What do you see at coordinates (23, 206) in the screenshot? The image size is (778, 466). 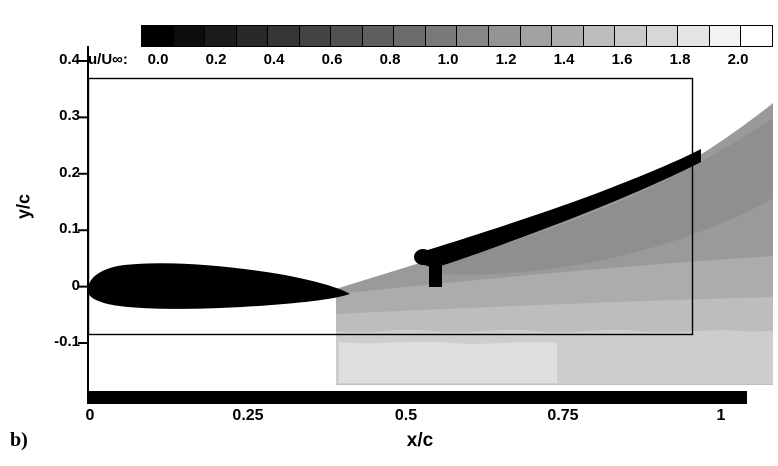 I see `y-axis-title: y/c` at bounding box center [23, 206].